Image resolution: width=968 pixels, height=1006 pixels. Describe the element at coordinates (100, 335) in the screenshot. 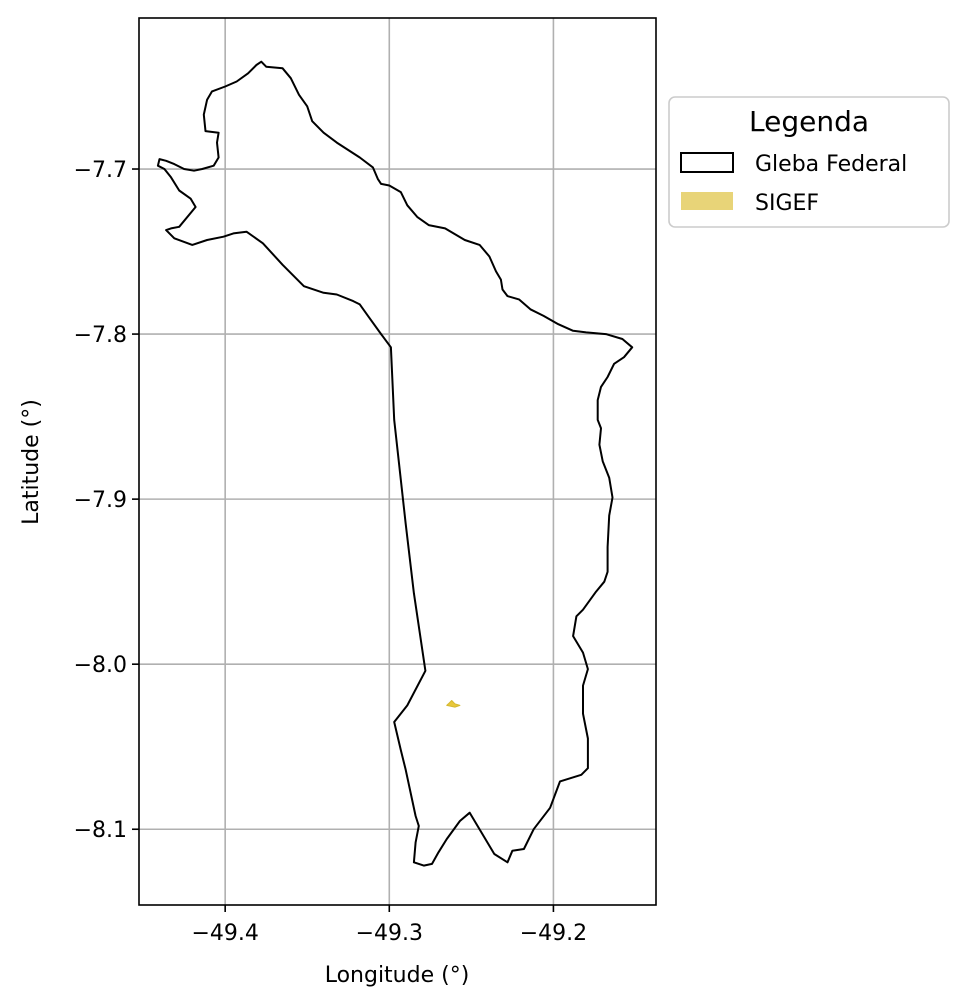

I see `y-tick-label: −7.8` at that location.